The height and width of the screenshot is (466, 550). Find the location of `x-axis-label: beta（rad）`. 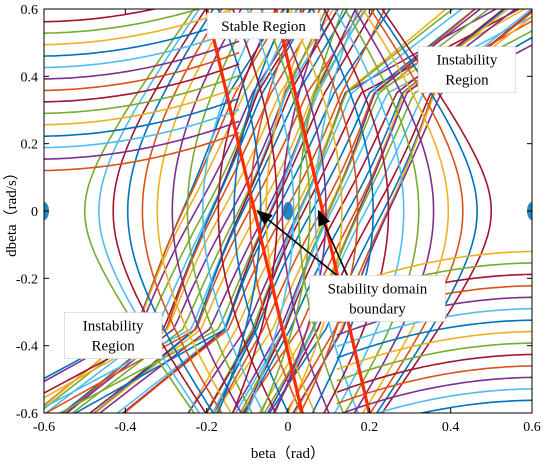

x-axis-label: beta（rad） is located at coordinates (288, 453).